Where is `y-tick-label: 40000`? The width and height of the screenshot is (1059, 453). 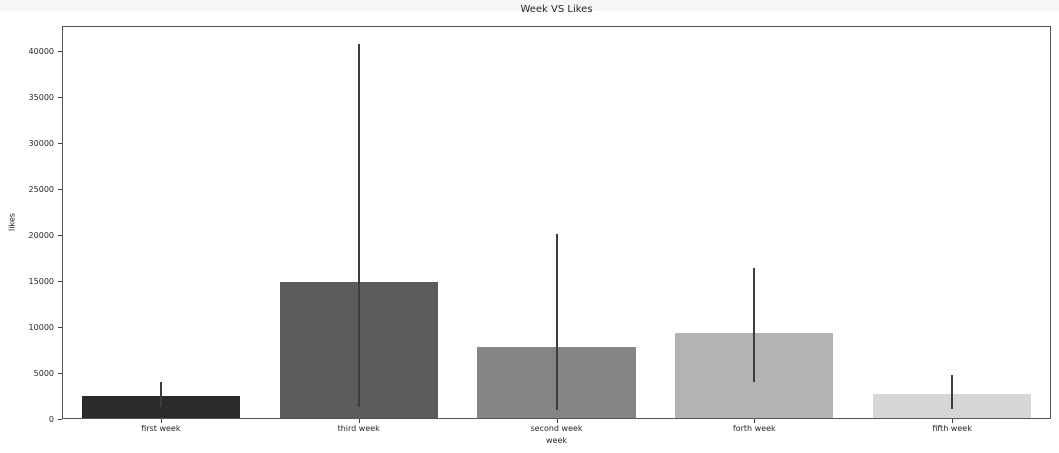 y-tick-label: 40000 is located at coordinates (41, 52).